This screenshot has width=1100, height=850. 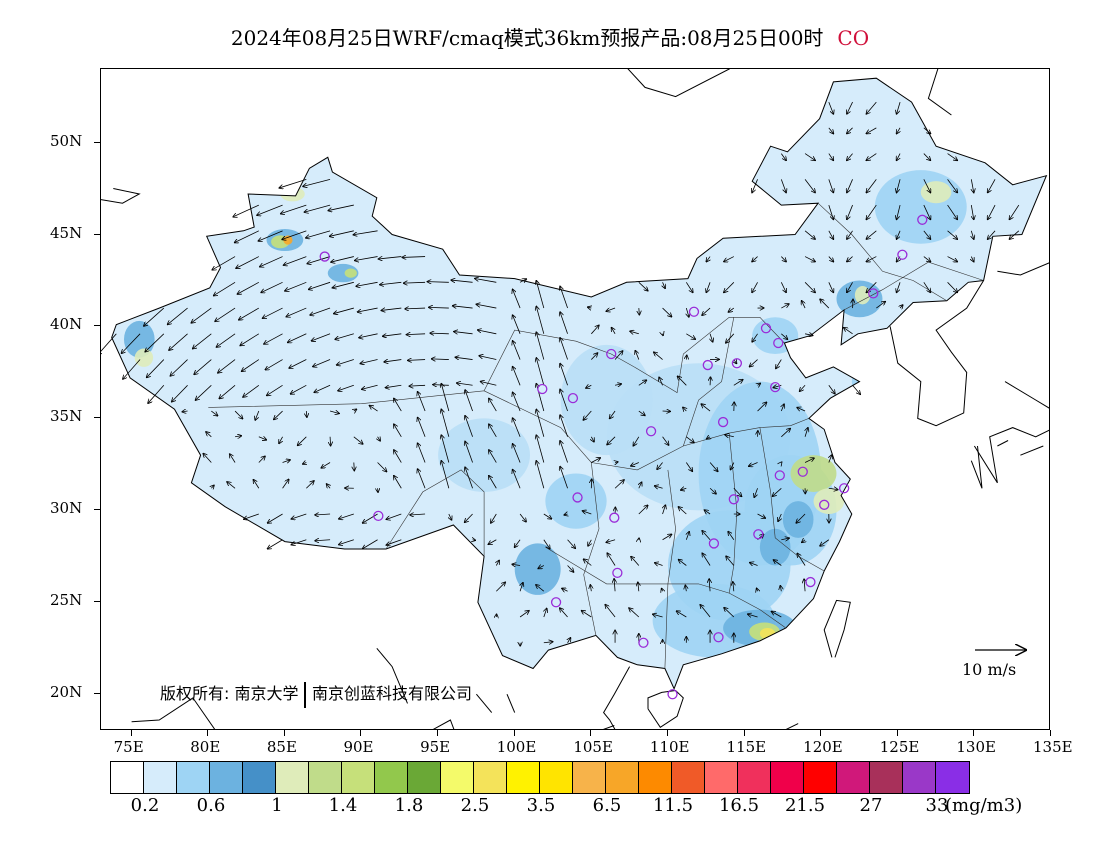 What do you see at coordinates (145, 805) in the screenshot?
I see `colorbar-tick-label: 0.2` at bounding box center [145, 805].